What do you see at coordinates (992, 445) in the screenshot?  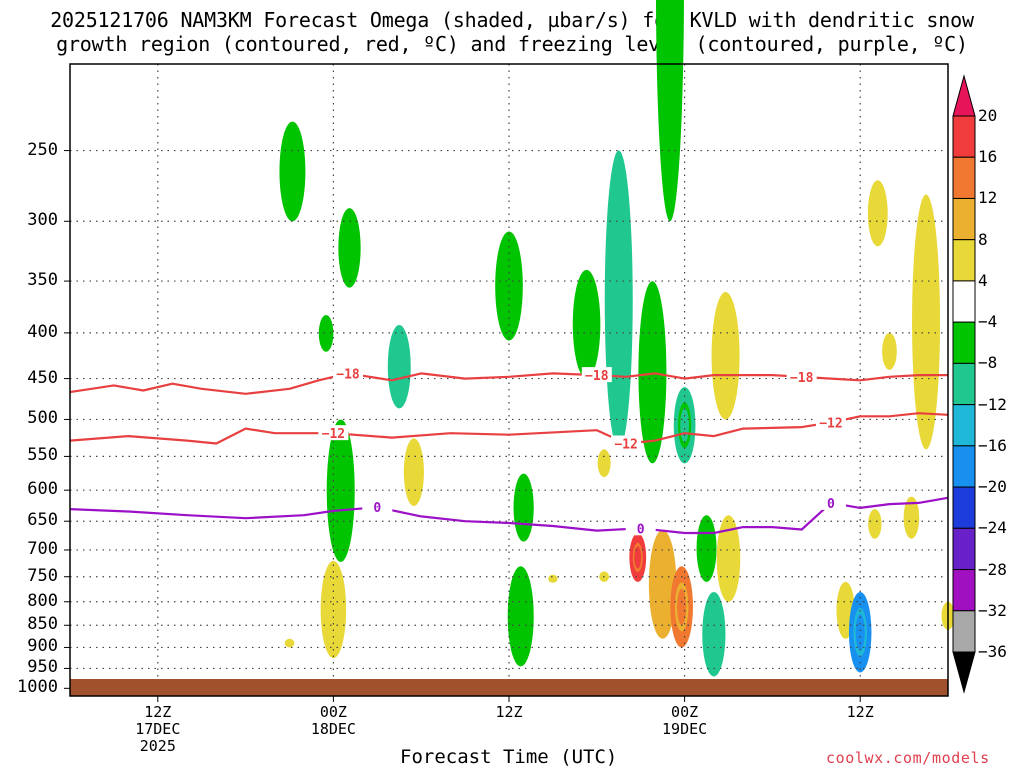 I see `colorbar-label: −16` at bounding box center [992, 445].